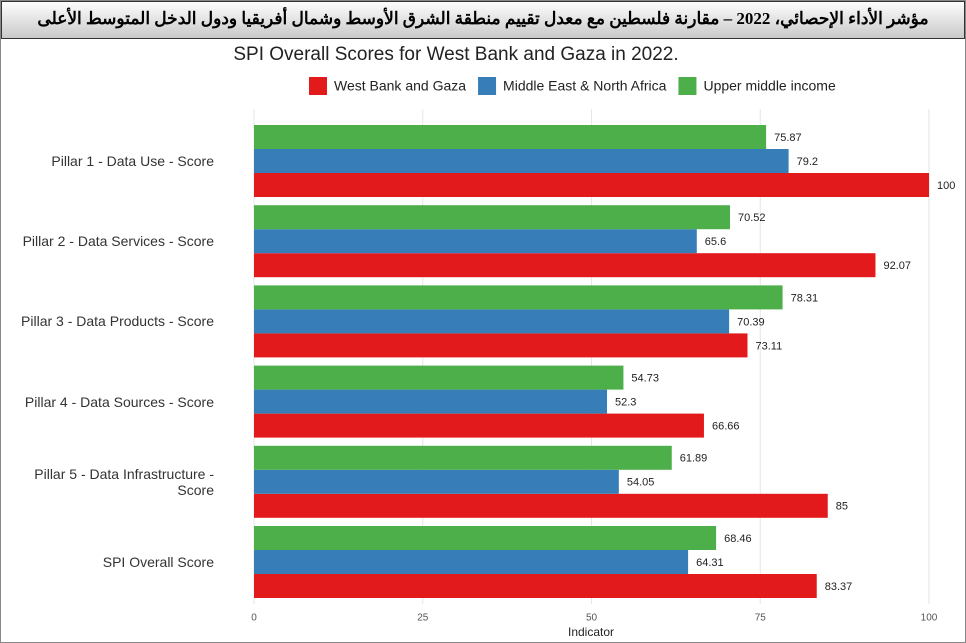 The width and height of the screenshot is (966, 643). Describe the element at coordinates (946, 186) in the screenshot. I see `value-label: 100` at that location.